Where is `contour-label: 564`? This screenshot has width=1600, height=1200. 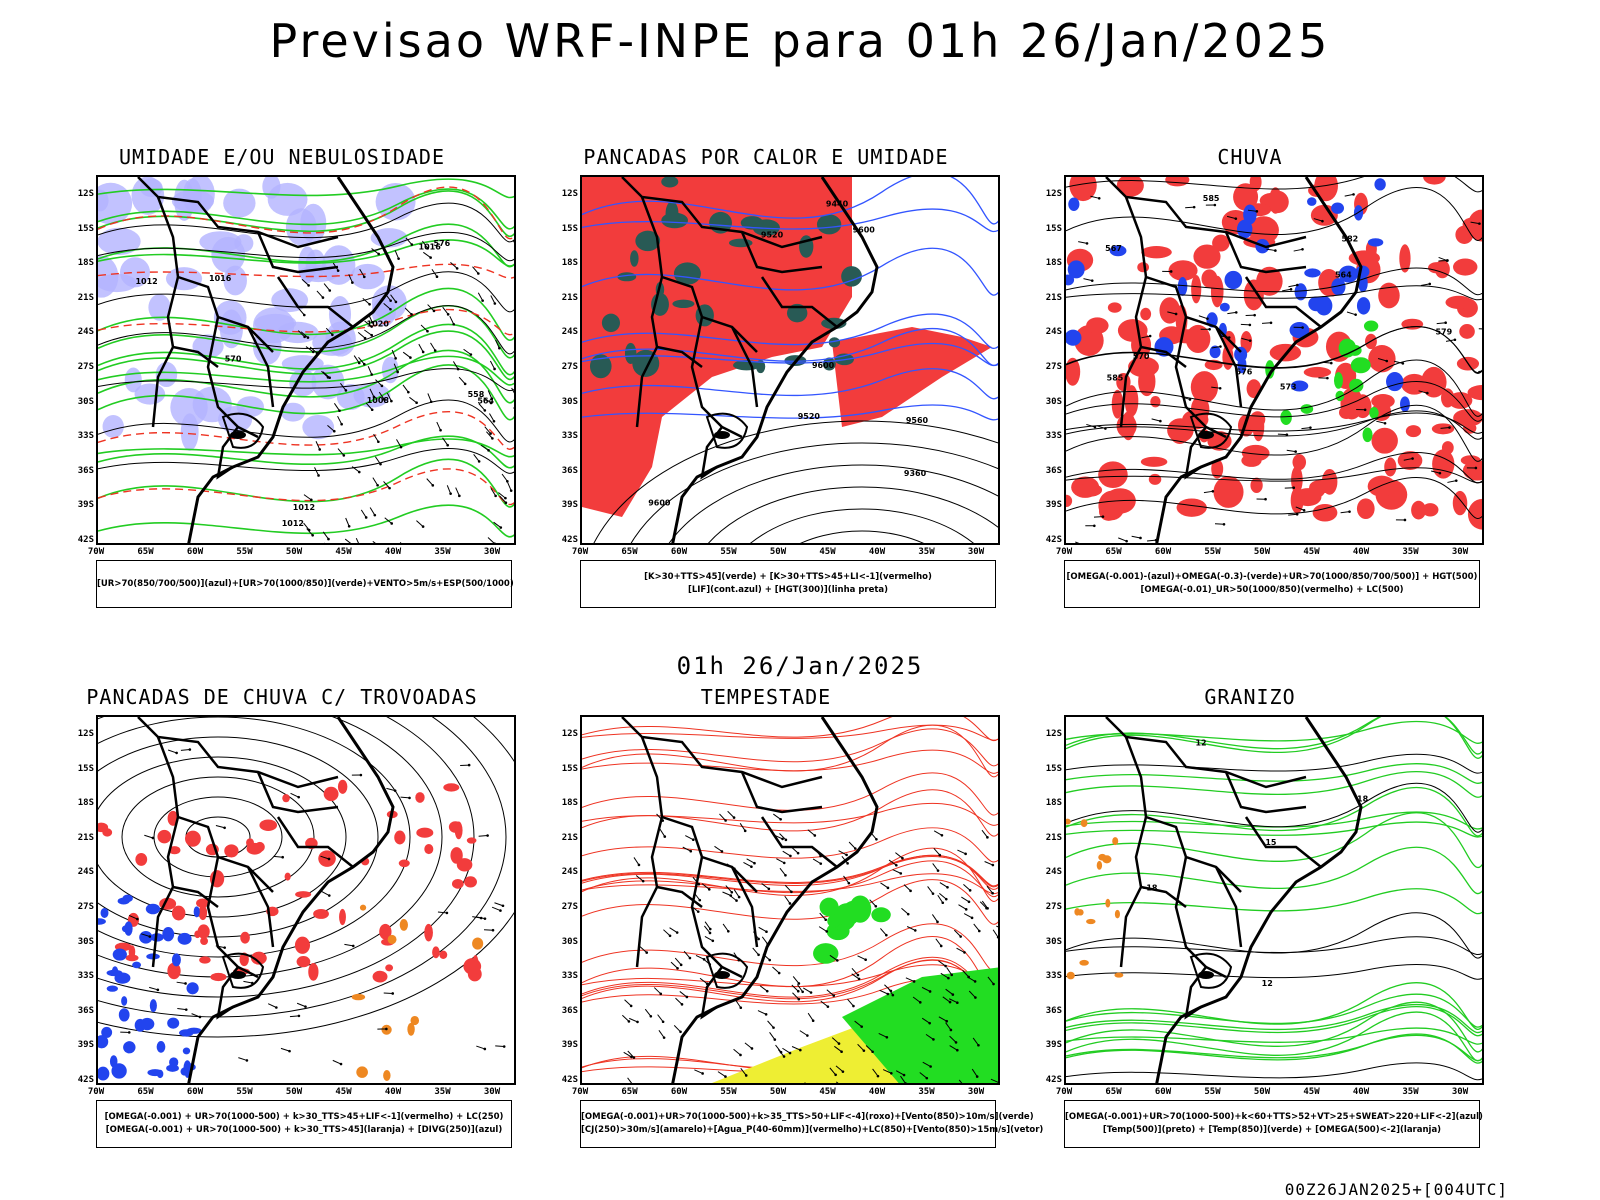 contour-label: 564 is located at coordinates (1343, 274).